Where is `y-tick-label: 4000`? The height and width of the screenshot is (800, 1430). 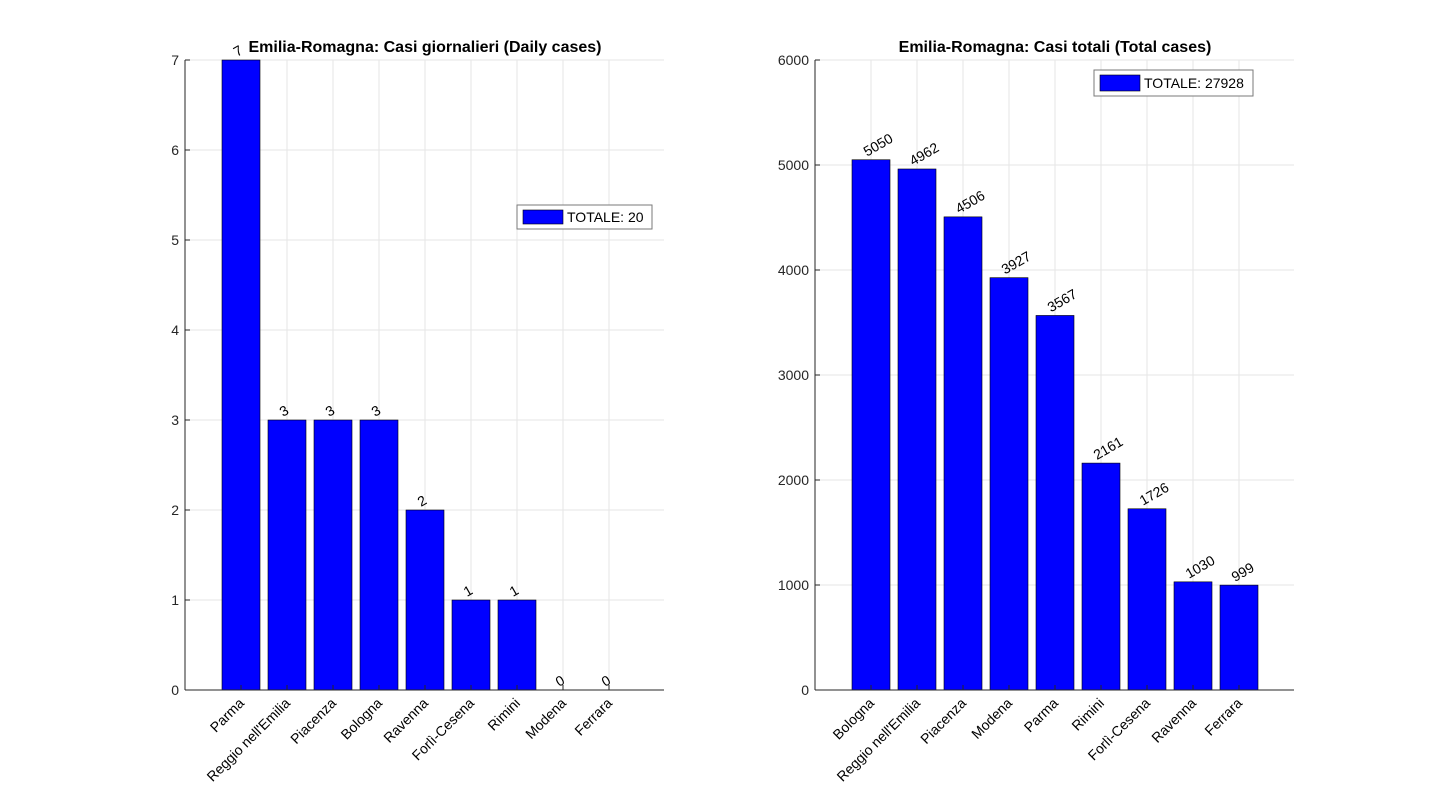 y-tick-label: 4000 is located at coordinates (793, 270).